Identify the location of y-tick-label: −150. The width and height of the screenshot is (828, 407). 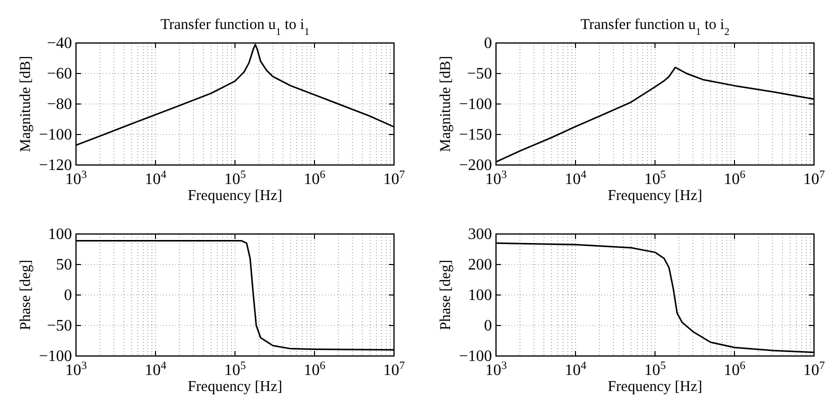
(475, 135).